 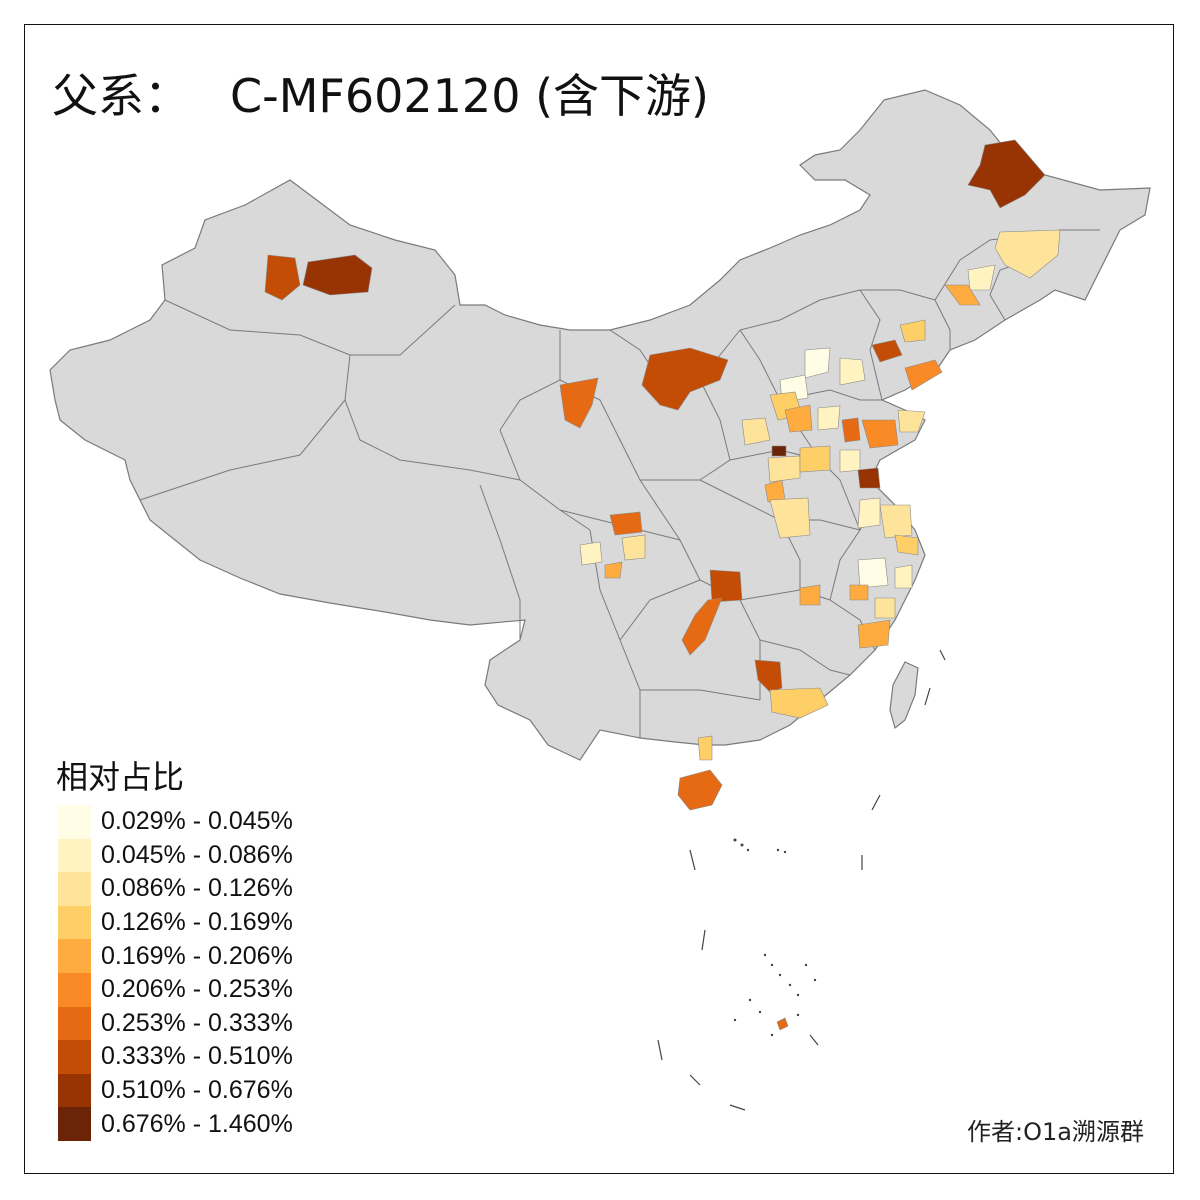 I want to click on region-jiangsu-b, so click(x=906, y=545).